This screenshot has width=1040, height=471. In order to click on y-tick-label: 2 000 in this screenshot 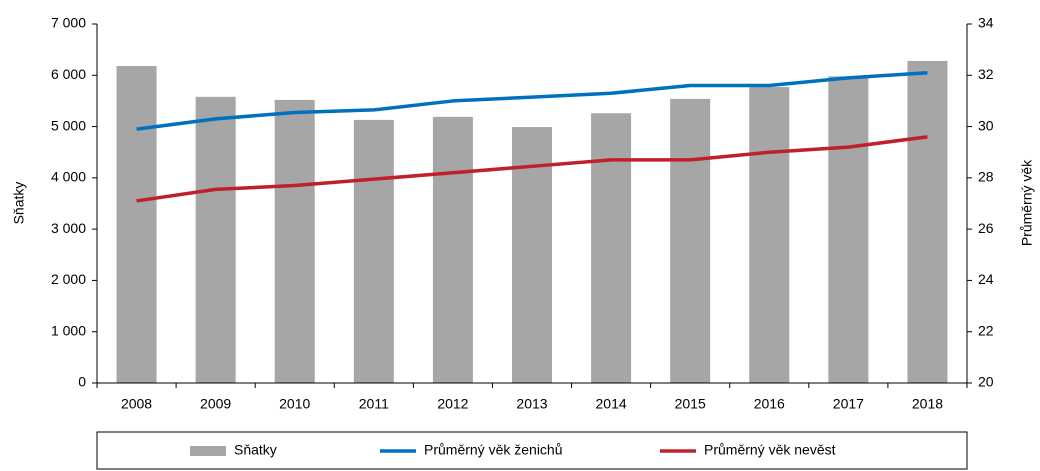, I will do `click(68, 279)`.